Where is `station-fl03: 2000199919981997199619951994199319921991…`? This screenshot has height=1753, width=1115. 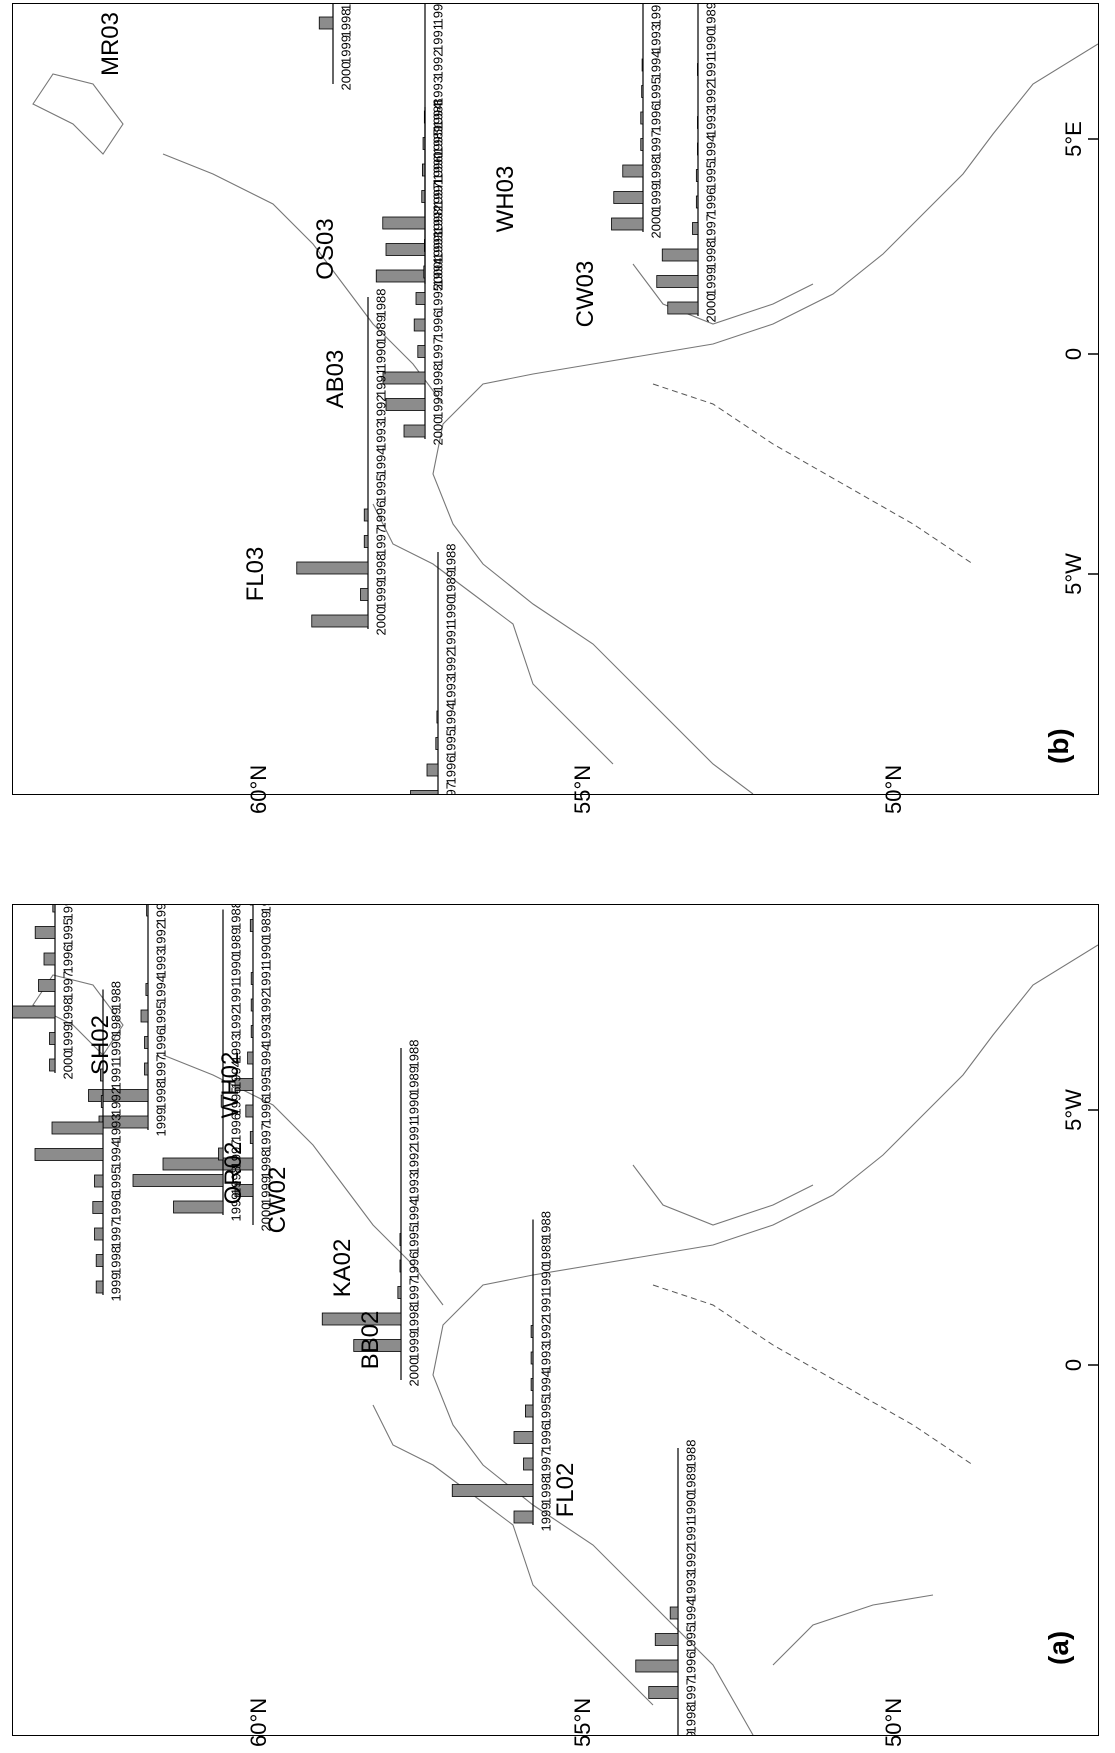 station-fl03: 2000199919981997199619951994199319921991… is located at coordinates (315, 462).